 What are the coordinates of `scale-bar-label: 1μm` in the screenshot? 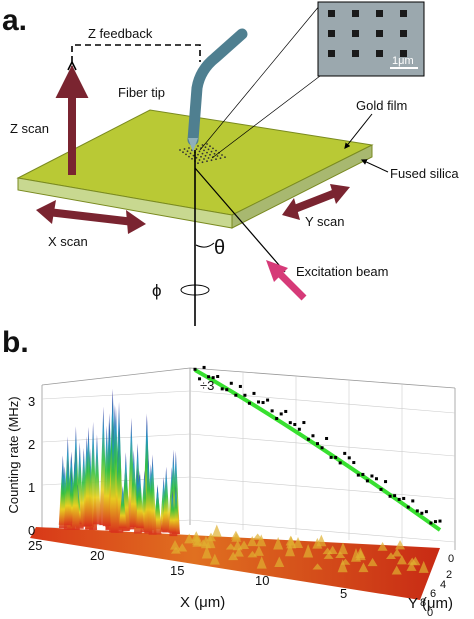 It's located at (403, 61).